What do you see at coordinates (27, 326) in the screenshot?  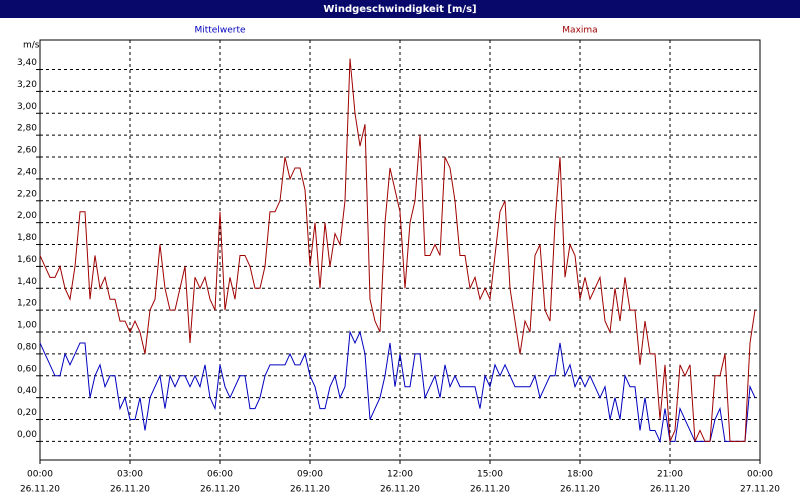 I see `y-tick-label: 1,00` at bounding box center [27, 326].